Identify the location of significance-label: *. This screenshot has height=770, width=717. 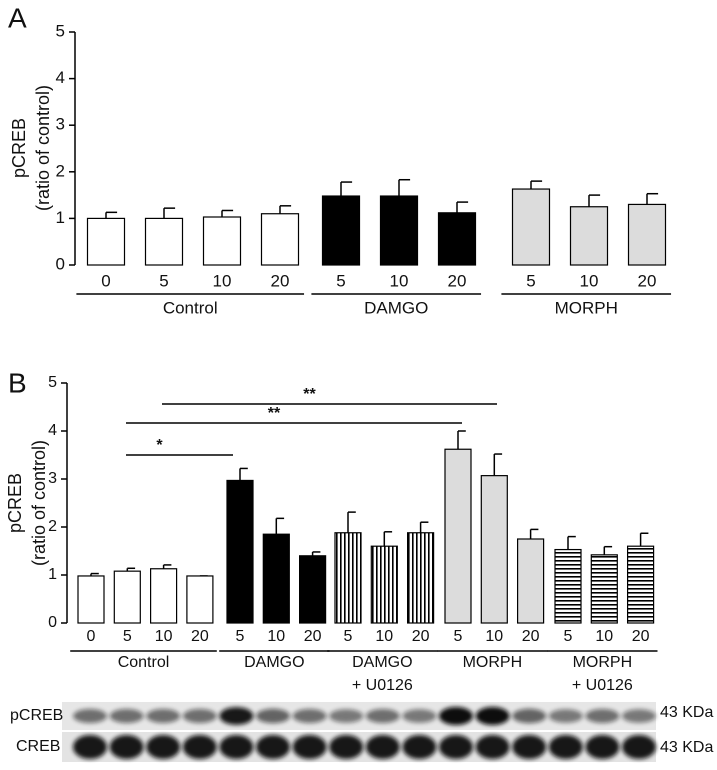
(159, 445).